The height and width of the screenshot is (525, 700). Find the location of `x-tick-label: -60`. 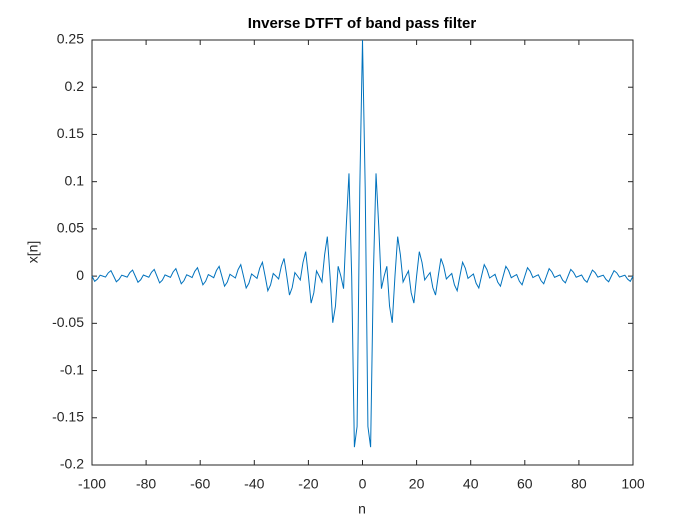

x-tick-label: -60 is located at coordinates (200, 484).